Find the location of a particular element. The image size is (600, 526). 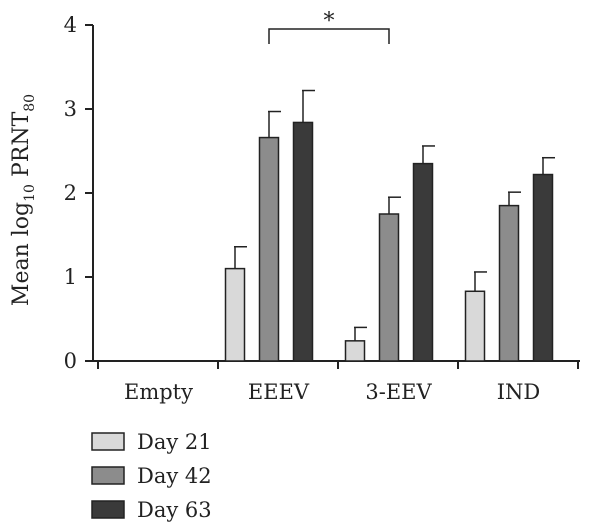

significance-line is located at coordinates (329, 36).